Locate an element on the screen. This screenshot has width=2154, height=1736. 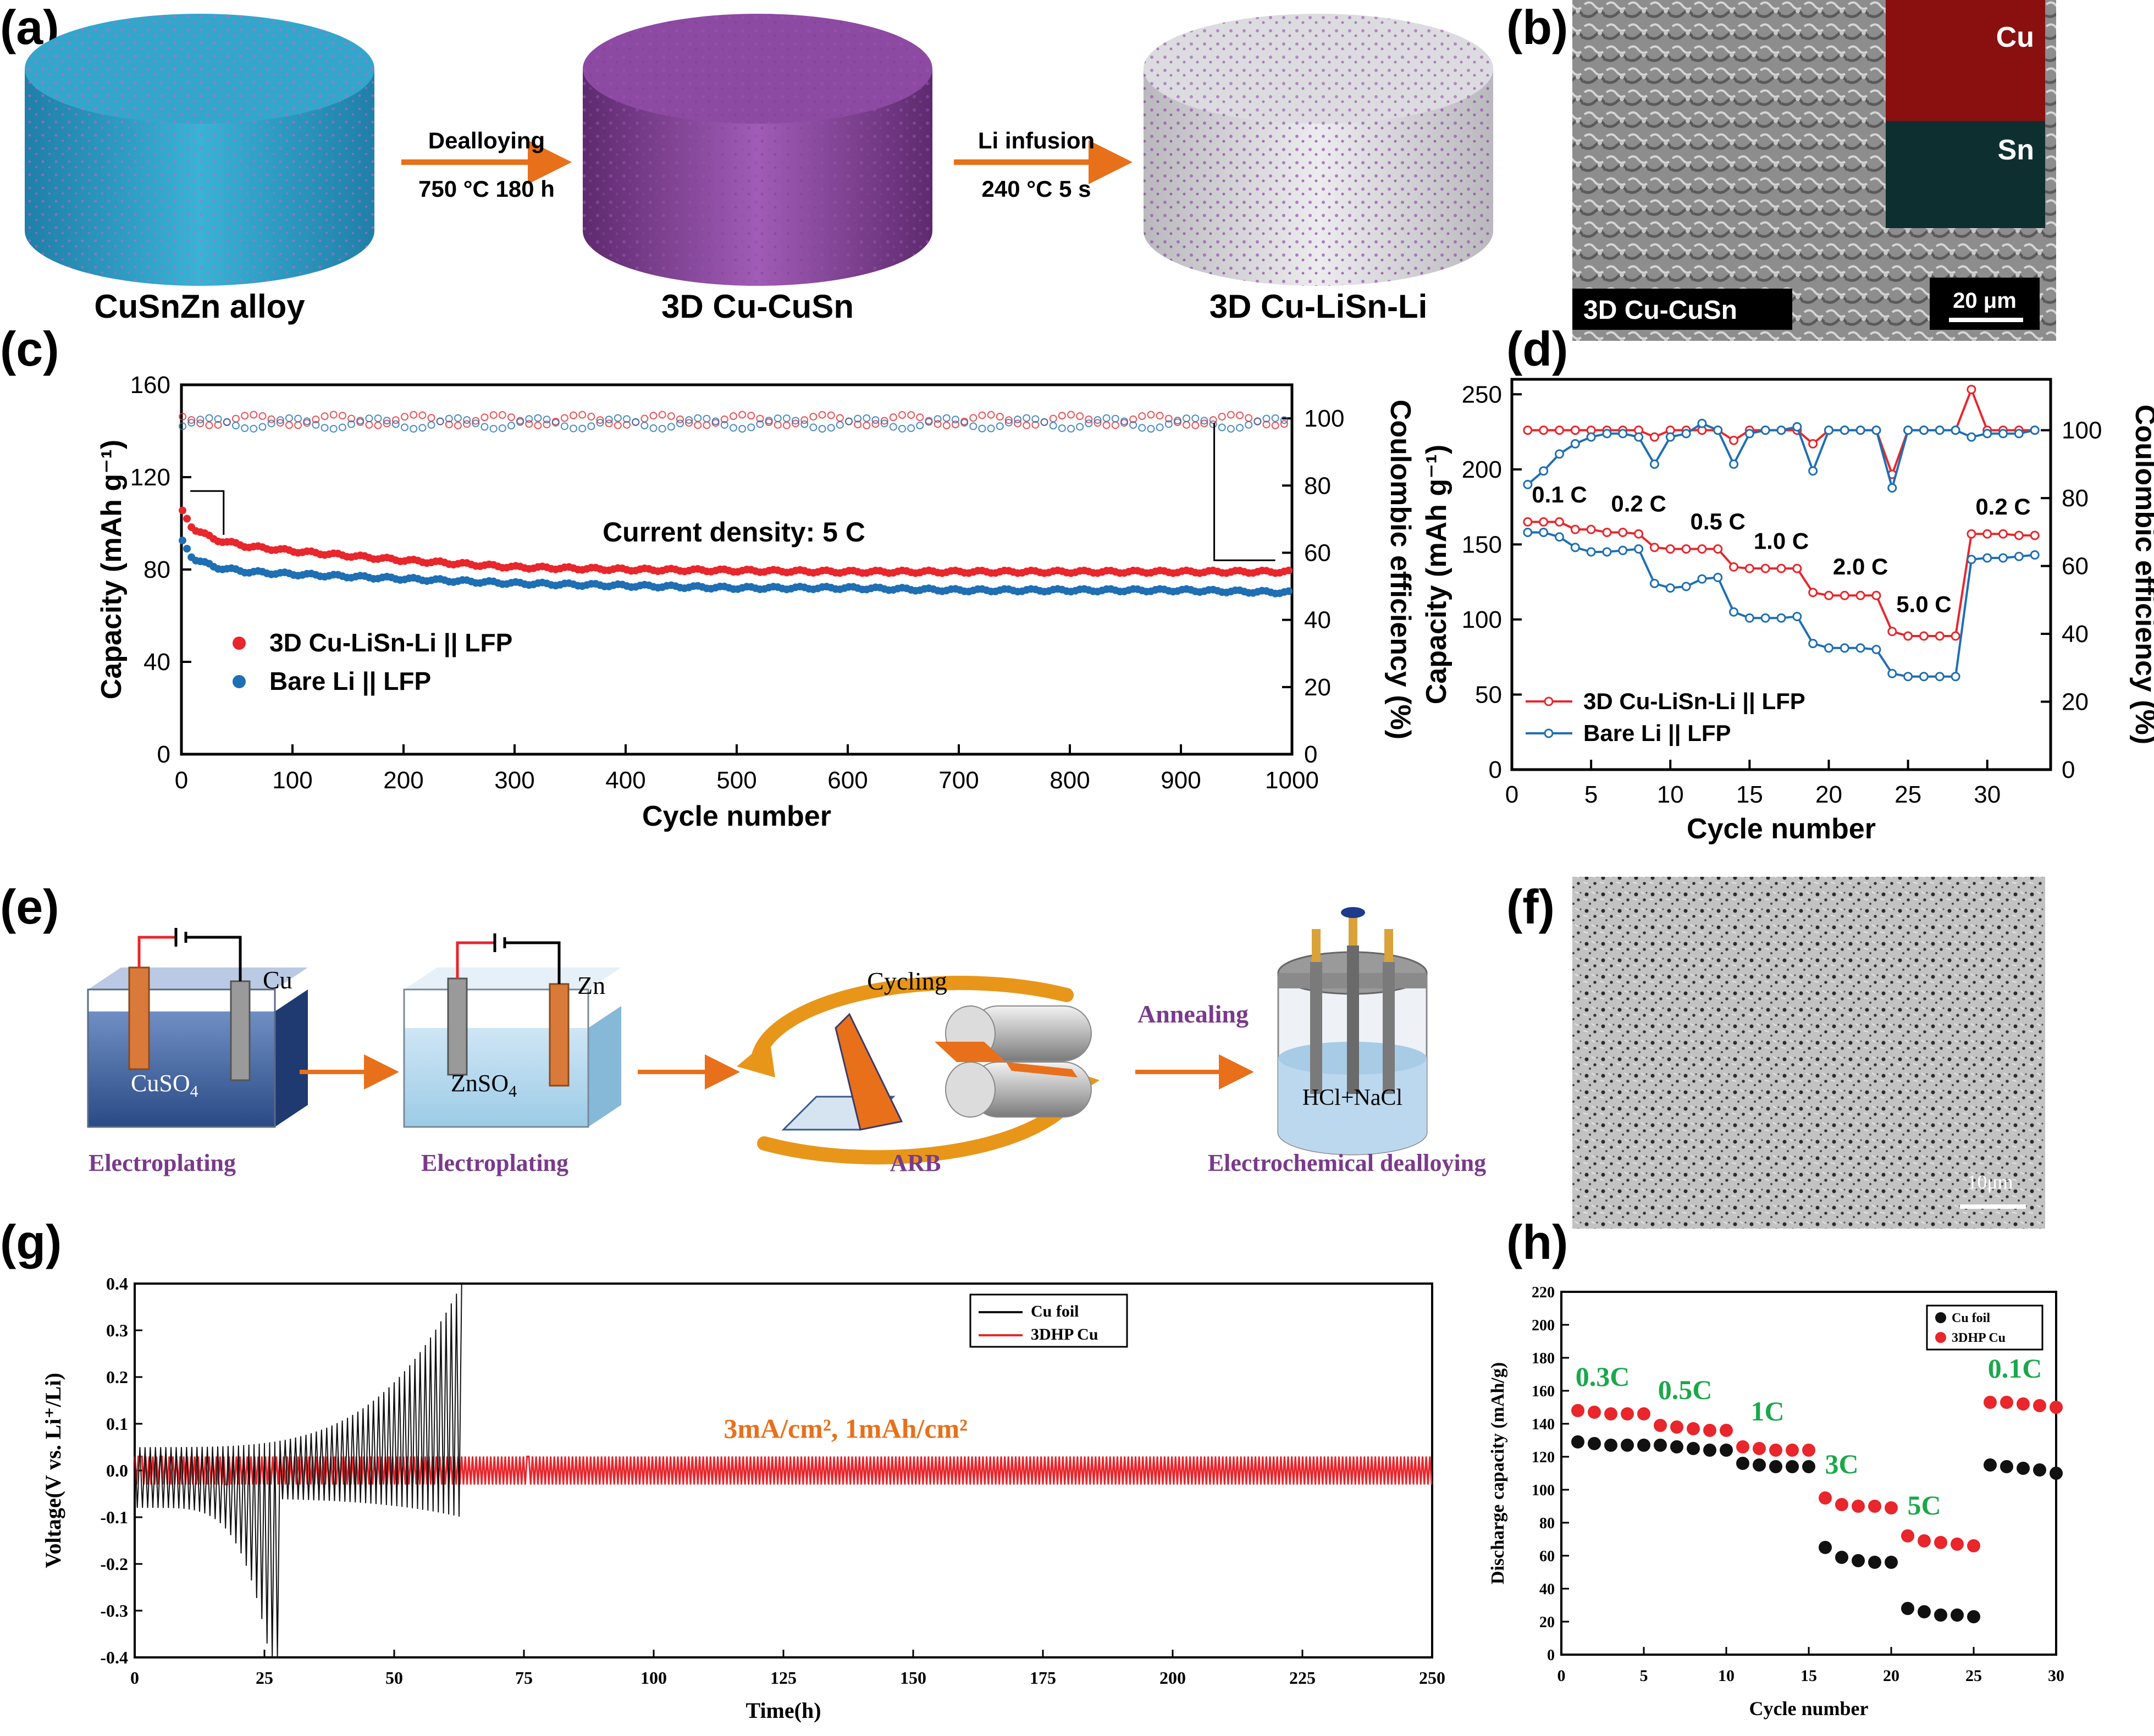
y-axis-label: Voltage(V vs. Li⁺/Li) is located at coordinates (53, 1470).